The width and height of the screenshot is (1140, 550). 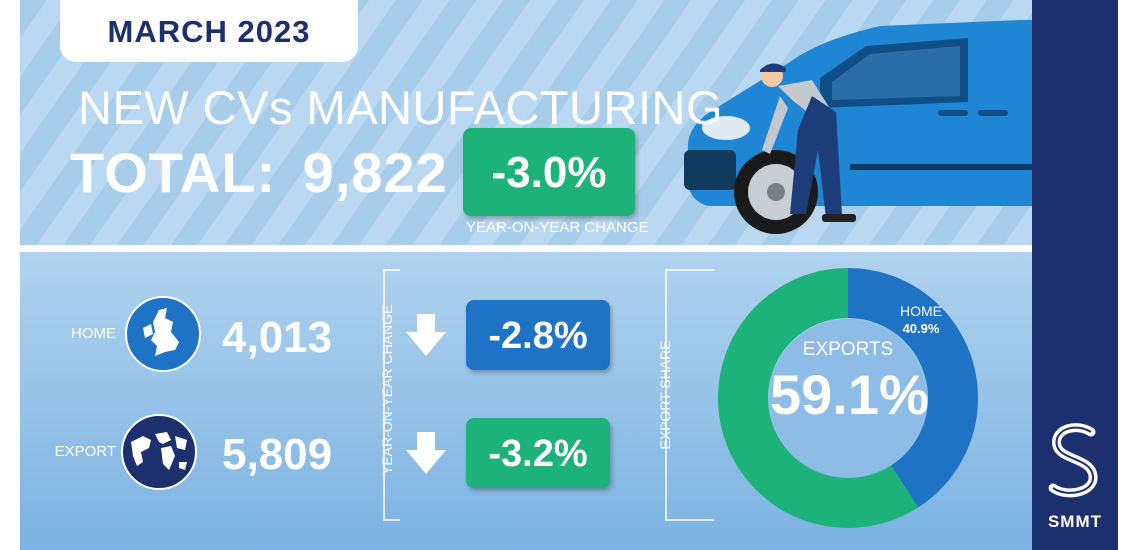 What do you see at coordinates (387, 389) in the screenshot?
I see `yoy-caption: YEAR-ON-YEAR CHANGE` at bounding box center [387, 389].